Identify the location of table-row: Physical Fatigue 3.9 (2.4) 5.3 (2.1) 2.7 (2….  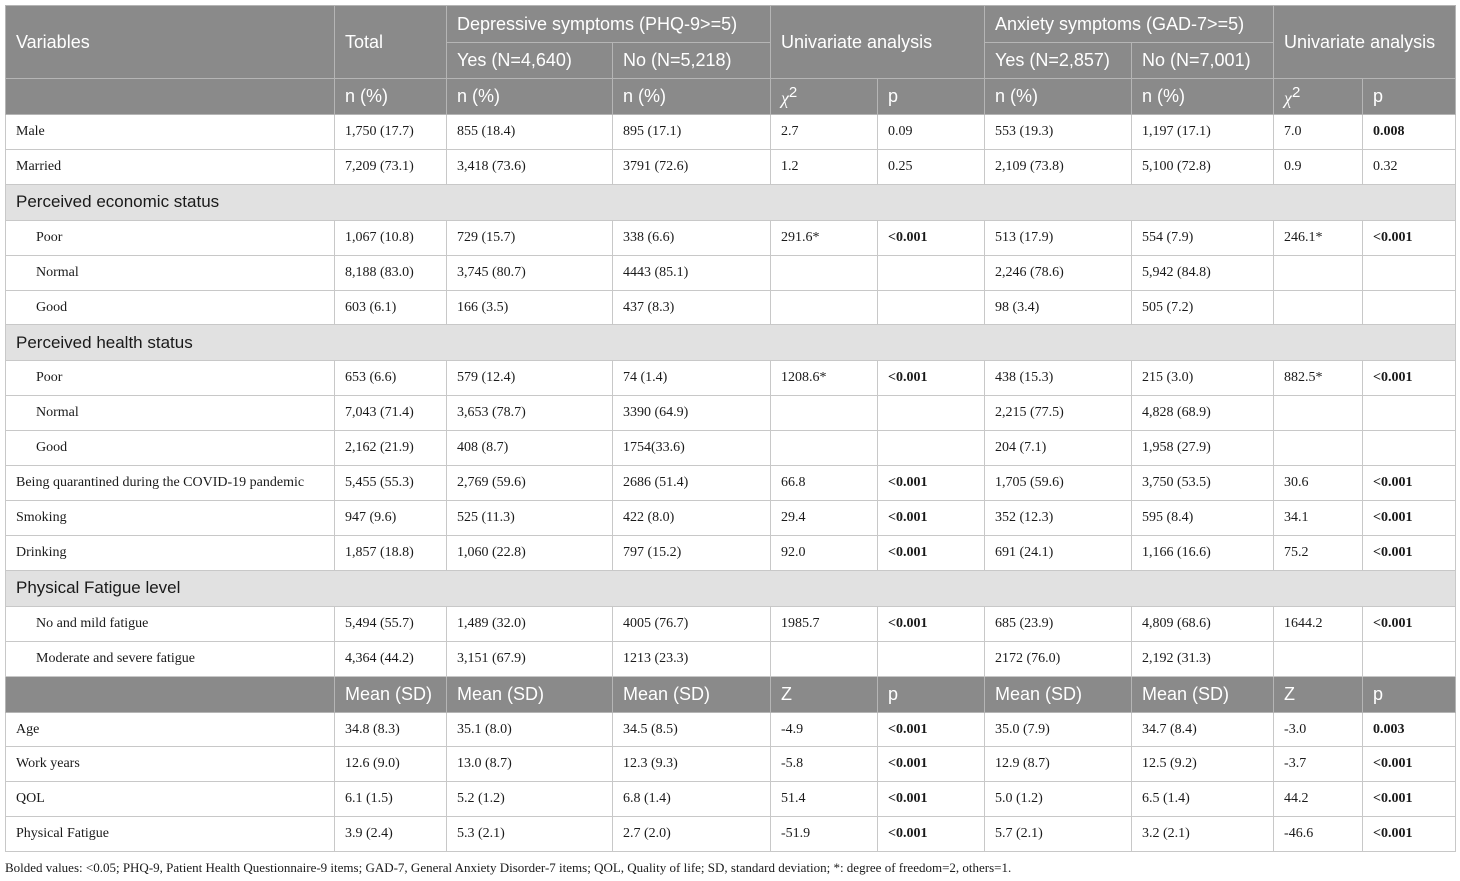
(731, 834).